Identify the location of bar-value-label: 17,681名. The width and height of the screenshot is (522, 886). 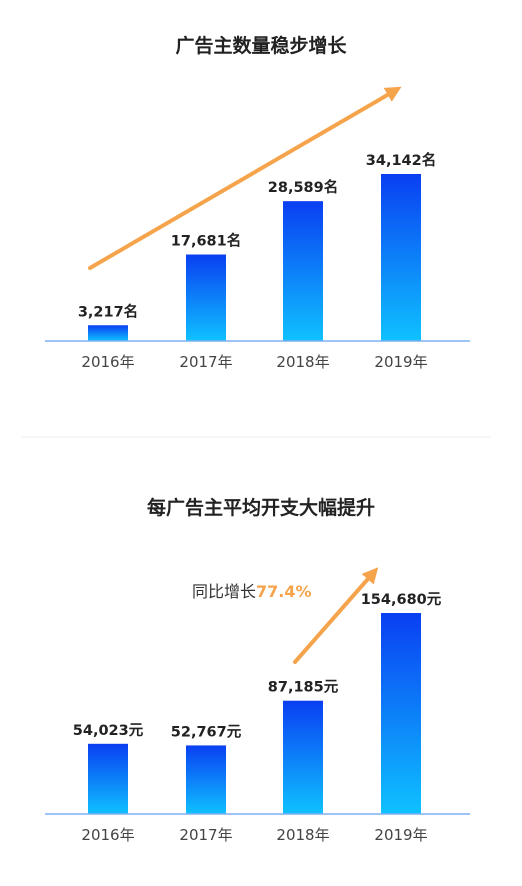
(206, 241).